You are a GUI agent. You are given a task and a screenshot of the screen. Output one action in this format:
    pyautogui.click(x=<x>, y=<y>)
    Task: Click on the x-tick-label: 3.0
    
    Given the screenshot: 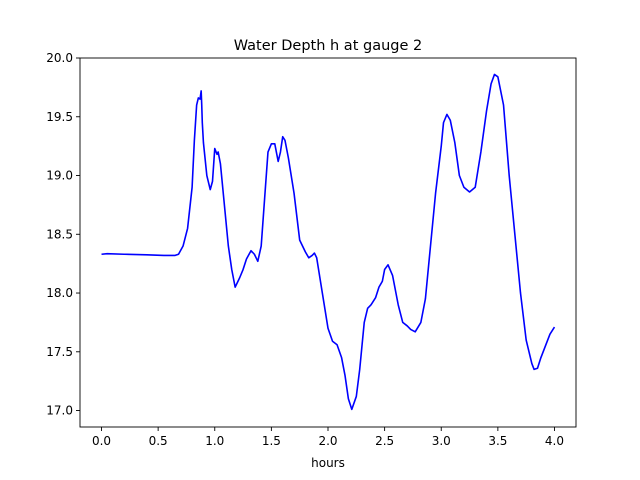 What is the action you would take?
    pyautogui.click(x=441, y=441)
    